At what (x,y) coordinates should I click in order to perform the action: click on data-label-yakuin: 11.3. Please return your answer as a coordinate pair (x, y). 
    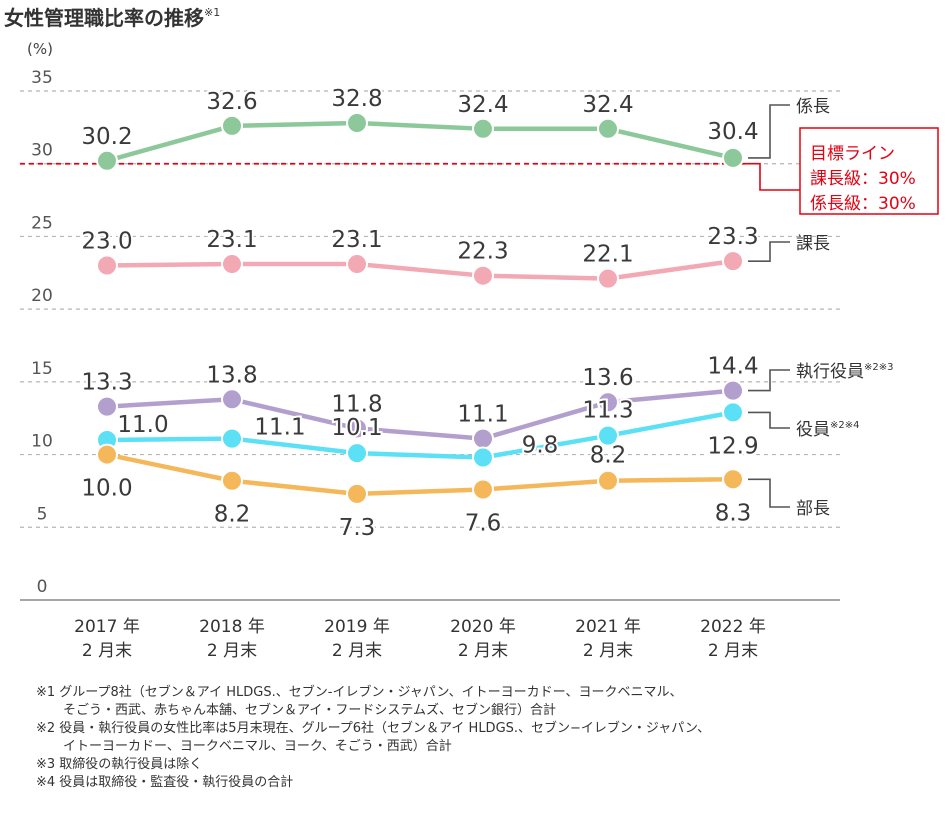
    Looking at the image, I should click on (607, 411).